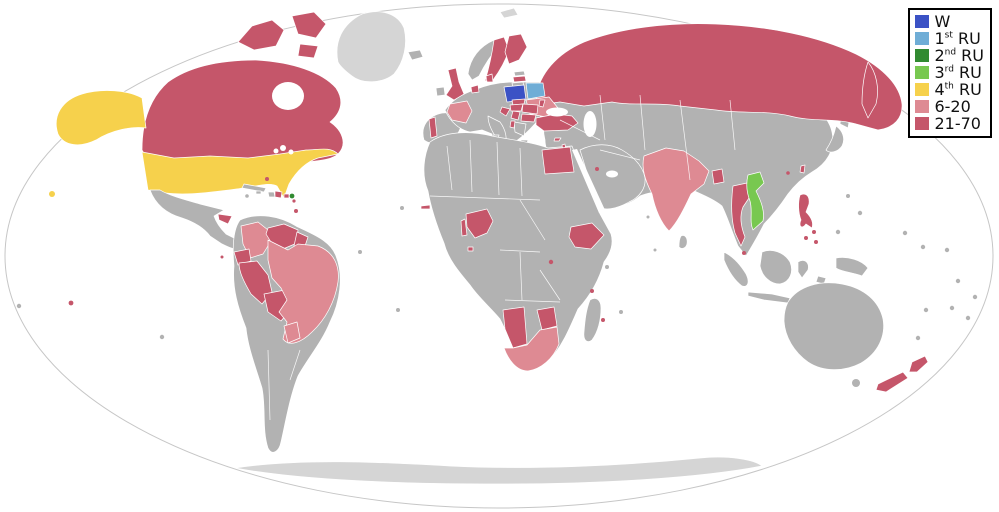  Describe the element at coordinates (415, 55) in the screenshot. I see `country-iceland` at that location.